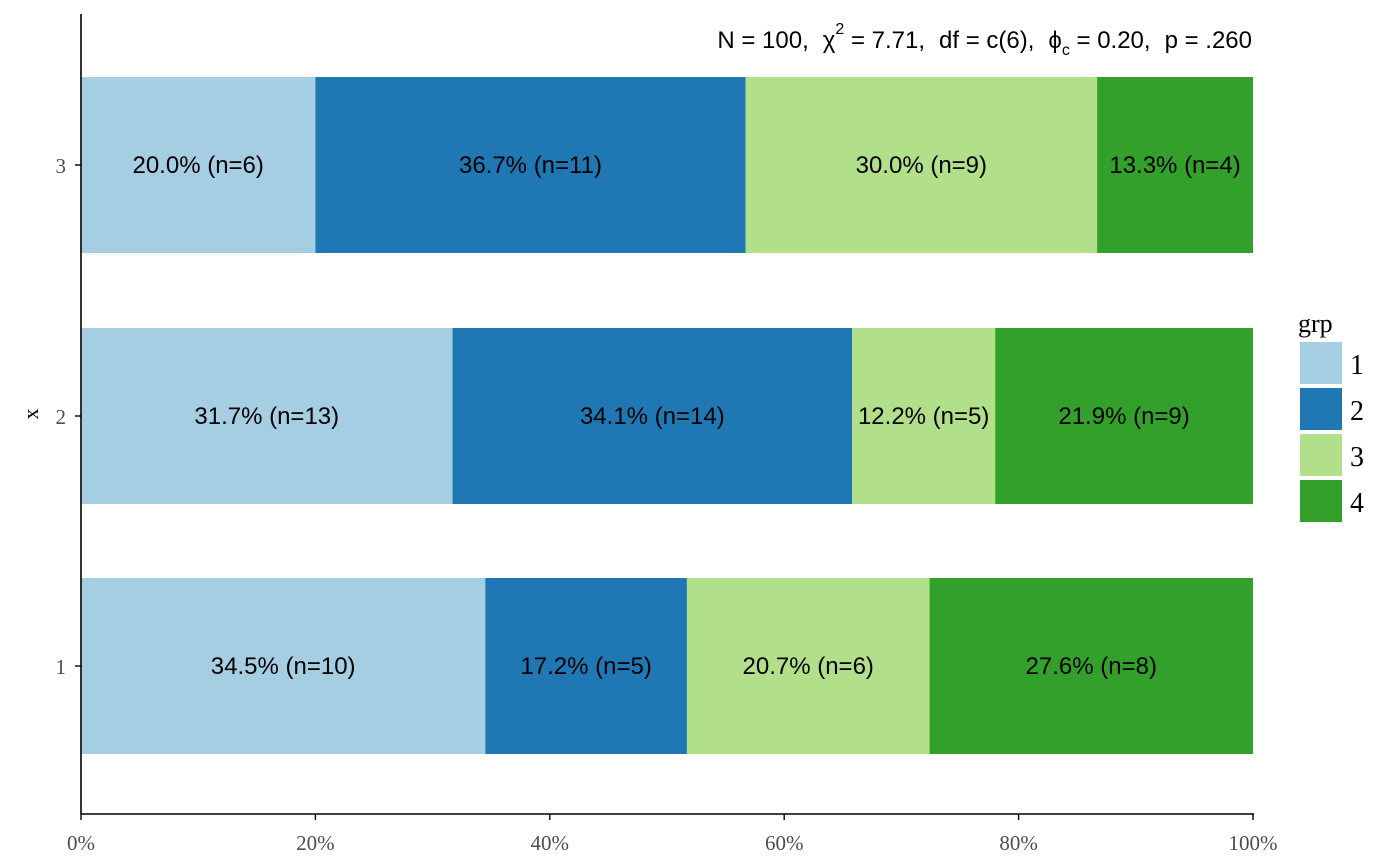 This screenshot has height=866, width=1400. I want to click on bar-x3-grp1, so click(198, 165).